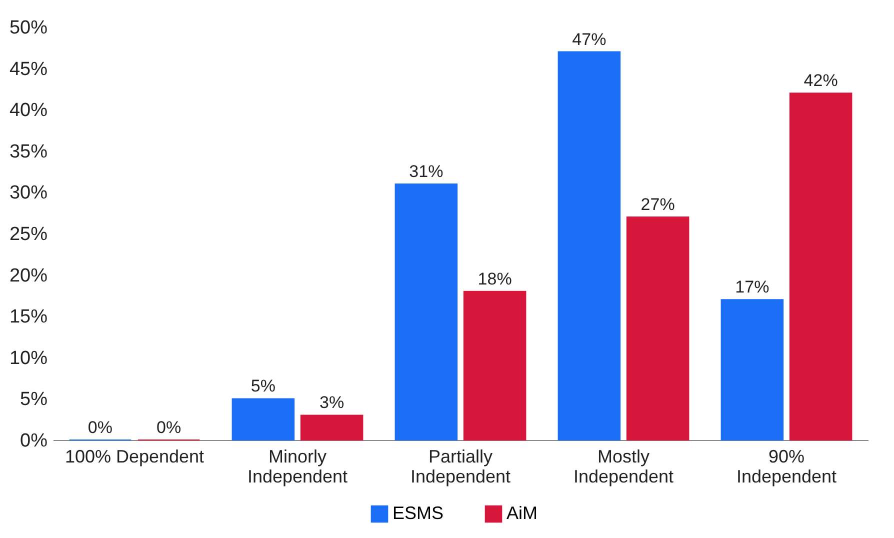 This screenshot has width=894, height=538. I want to click on x-tick-label: Mostly Independent, so click(623, 466).